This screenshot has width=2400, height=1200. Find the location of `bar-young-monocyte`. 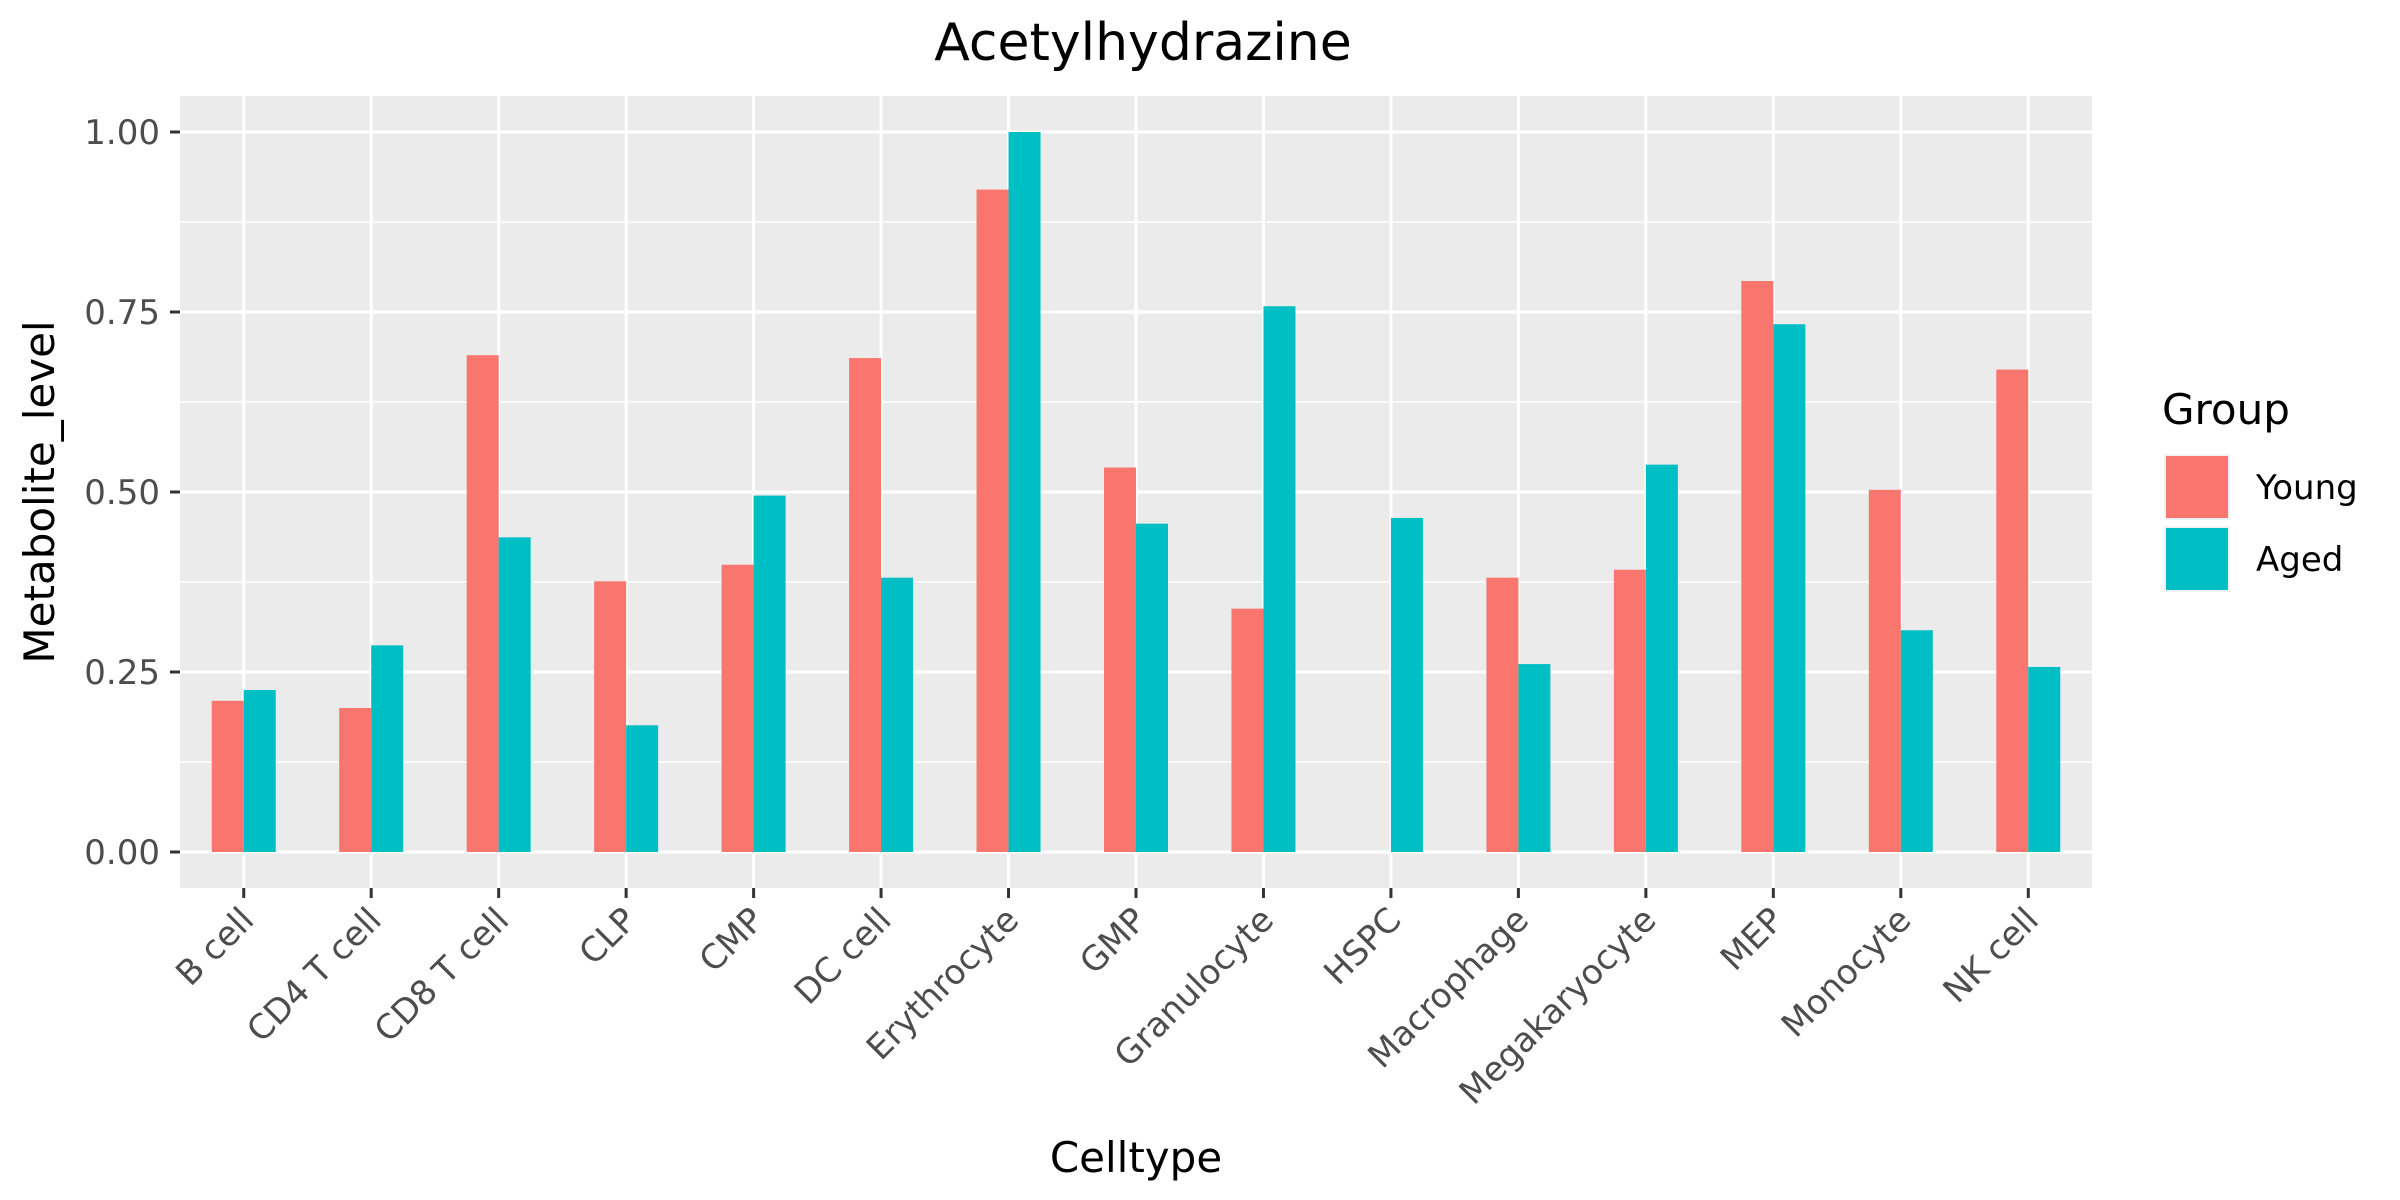

bar-young-monocyte is located at coordinates (1884, 670).